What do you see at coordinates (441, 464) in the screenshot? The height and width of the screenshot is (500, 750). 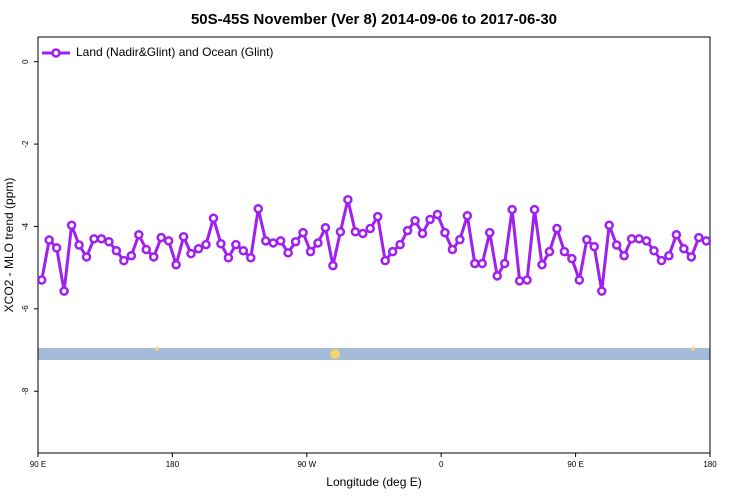 I see `x-tick-label: 0` at bounding box center [441, 464].